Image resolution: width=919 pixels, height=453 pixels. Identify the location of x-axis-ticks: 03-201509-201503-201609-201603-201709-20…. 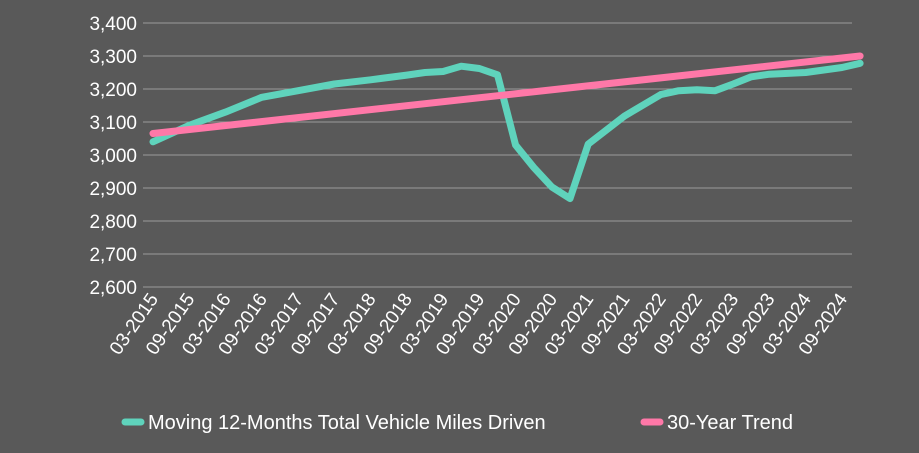
(479, 324).